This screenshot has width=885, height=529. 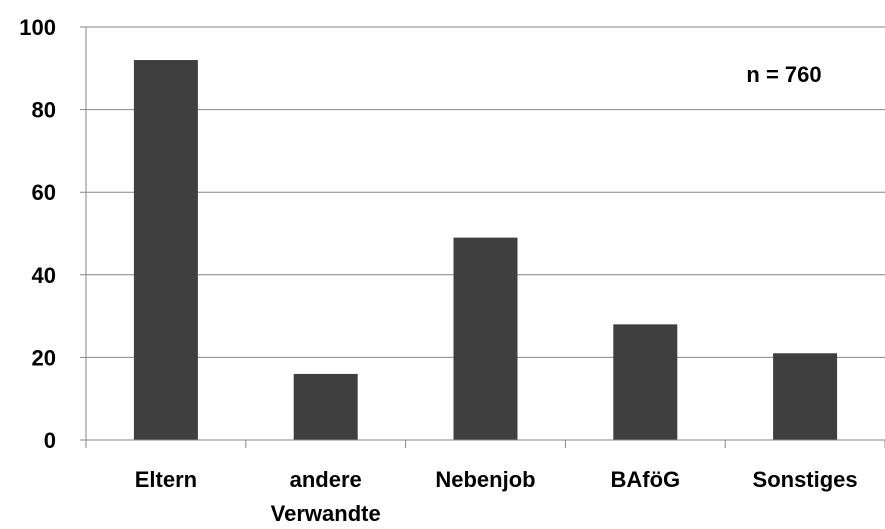 I want to click on x-category-label: BAföG, so click(x=645, y=479).